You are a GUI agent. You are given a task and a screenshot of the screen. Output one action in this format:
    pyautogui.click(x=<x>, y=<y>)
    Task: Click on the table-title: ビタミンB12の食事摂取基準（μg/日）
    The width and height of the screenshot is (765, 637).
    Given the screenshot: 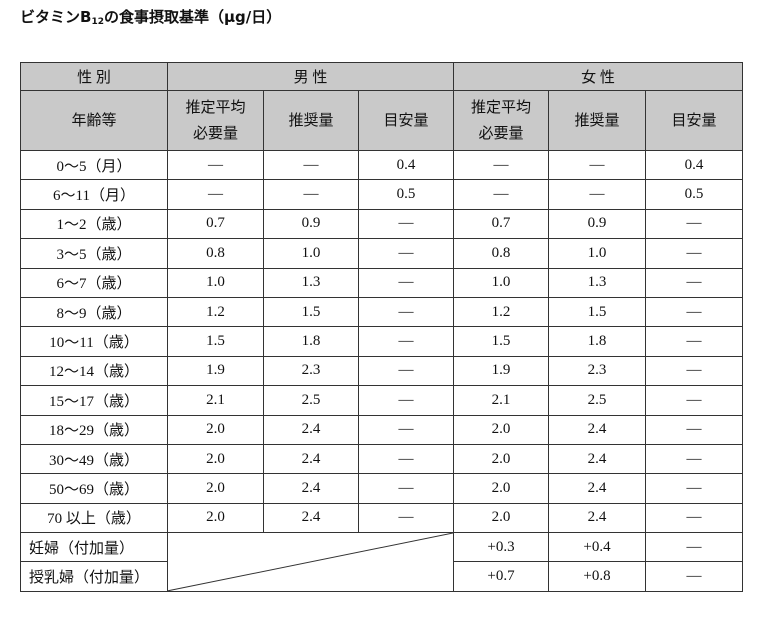 What is the action you would take?
    pyautogui.click(x=150, y=16)
    